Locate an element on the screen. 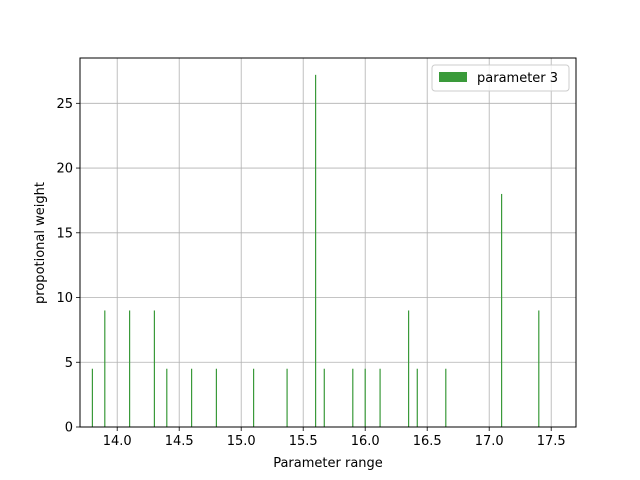  y-tick-label: 0 is located at coordinates (69, 428).